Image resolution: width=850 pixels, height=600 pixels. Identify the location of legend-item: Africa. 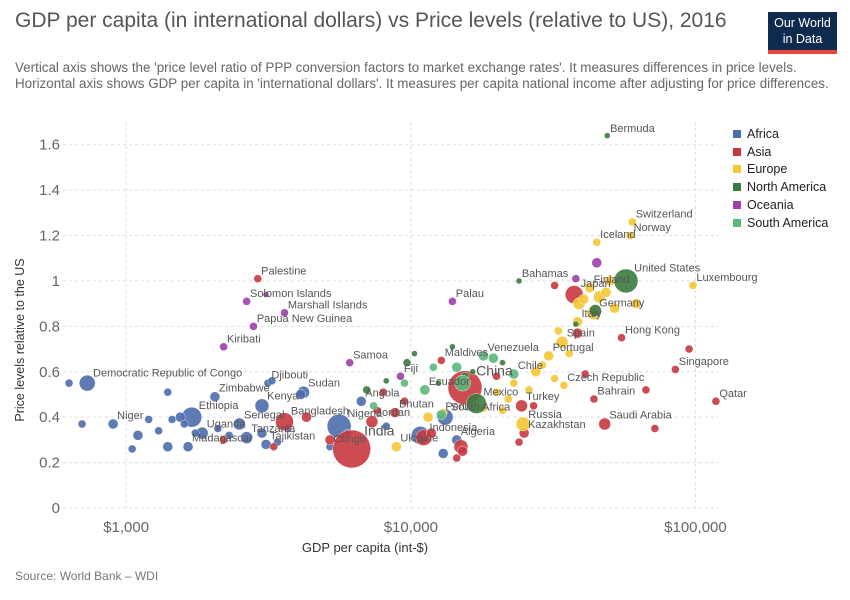
(780, 134).